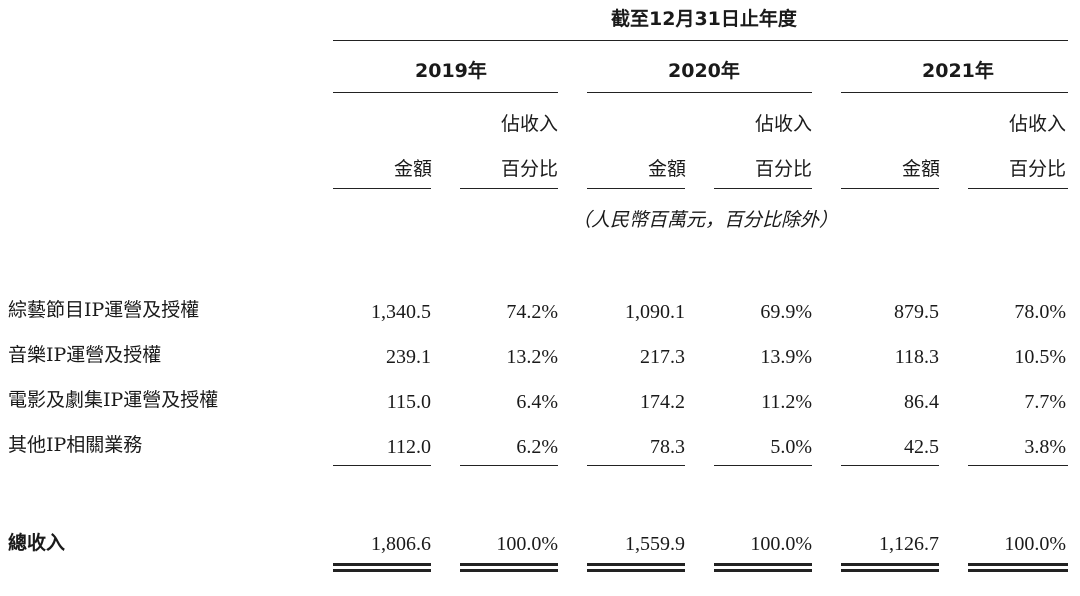 The width and height of the screenshot is (1080, 596). What do you see at coordinates (791, 447) in the screenshot?
I see `cell-pct-2020: 5.0%` at bounding box center [791, 447].